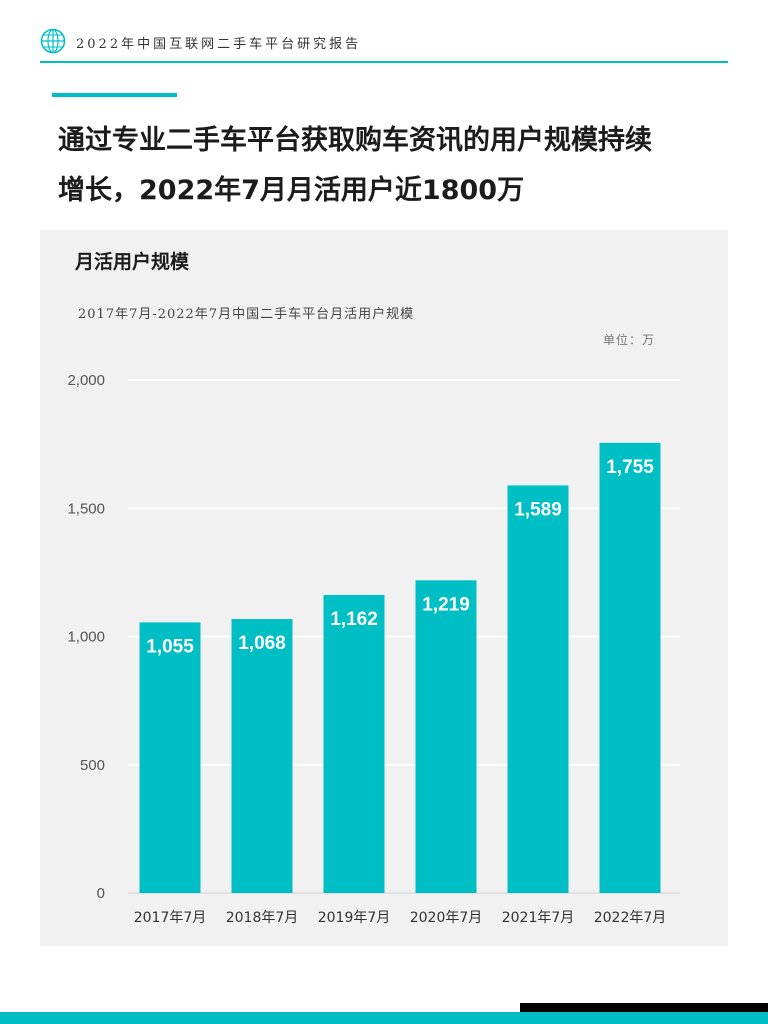  What do you see at coordinates (629, 340) in the screenshot?
I see `unit-label: 单位：万` at bounding box center [629, 340].